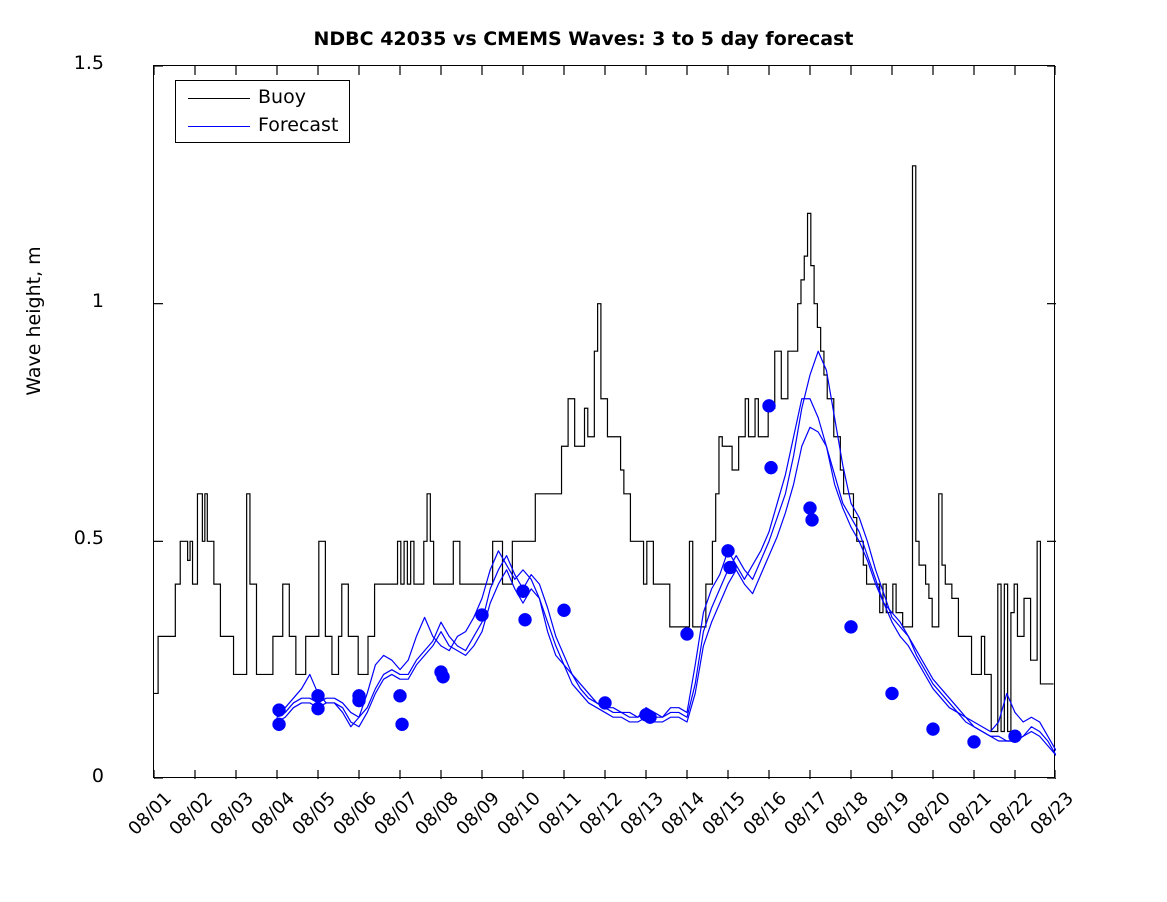 This screenshot has height=902, width=1167. I want to click on legend-item-buoy: Buoy, so click(263, 99).